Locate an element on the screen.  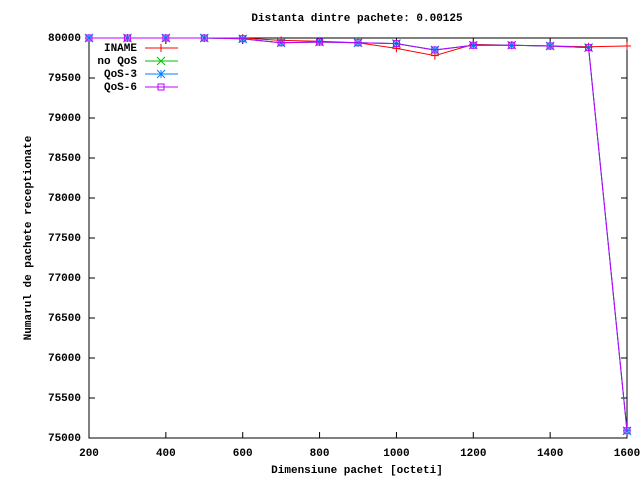
y-tick-label: 79500 is located at coordinates (64, 79).